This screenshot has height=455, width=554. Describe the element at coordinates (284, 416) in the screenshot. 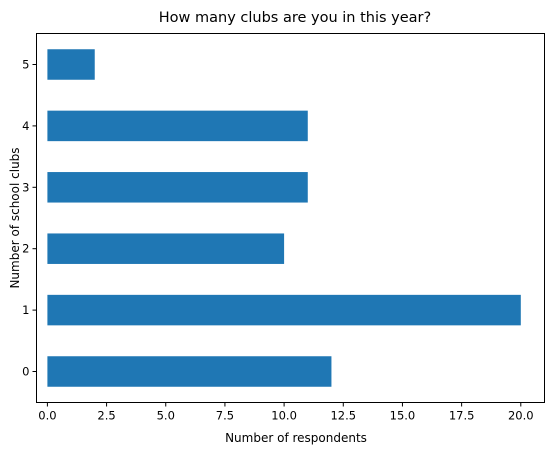

I see `x-tick-label: 10.0` at that location.